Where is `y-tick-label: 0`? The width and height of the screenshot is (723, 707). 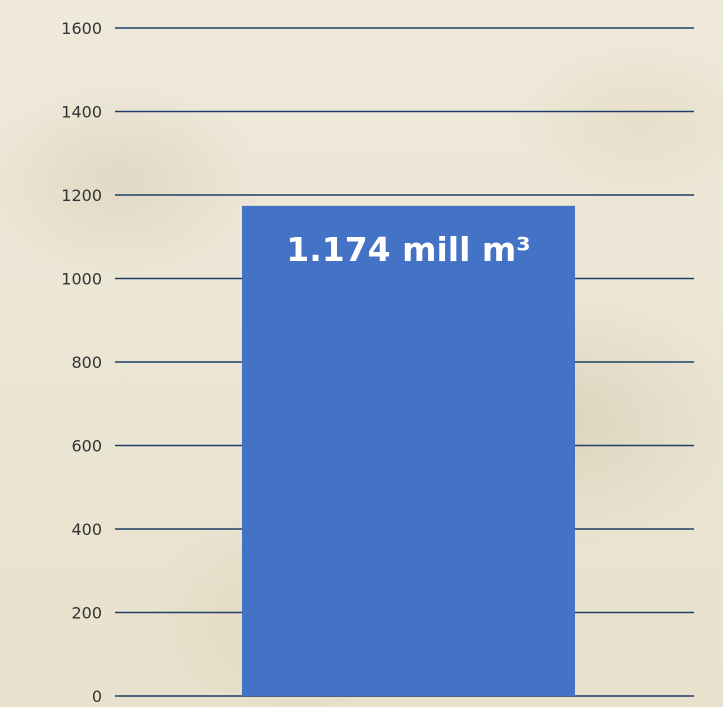 y-tick-label: 0 is located at coordinates (97, 696).